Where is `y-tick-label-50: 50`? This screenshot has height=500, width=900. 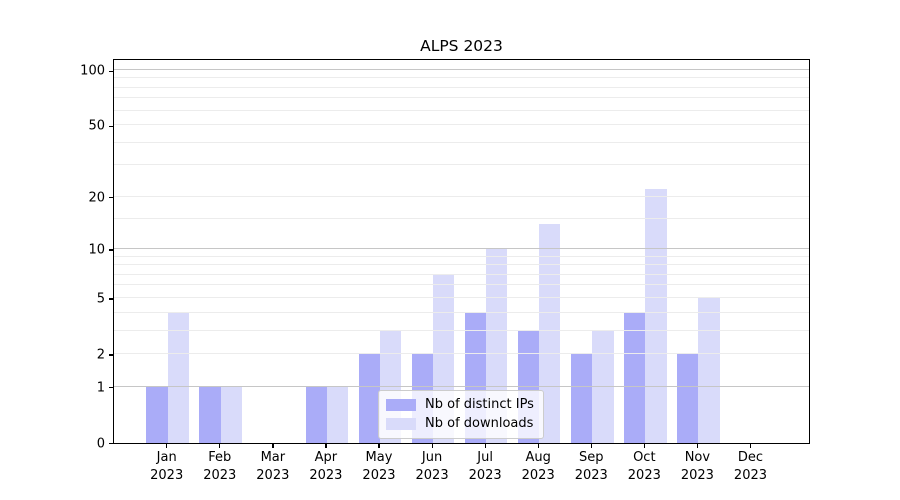 y-tick-label-50: 50 is located at coordinates (96, 126).